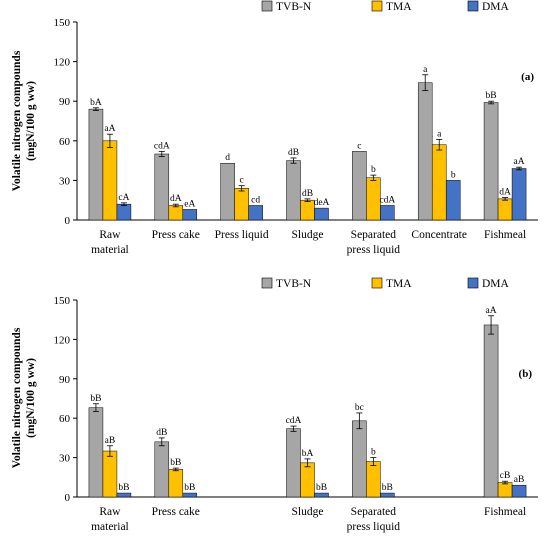 This screenshot has height=541, width=550. I want to click on significance-label: bc, so click(359, 408).